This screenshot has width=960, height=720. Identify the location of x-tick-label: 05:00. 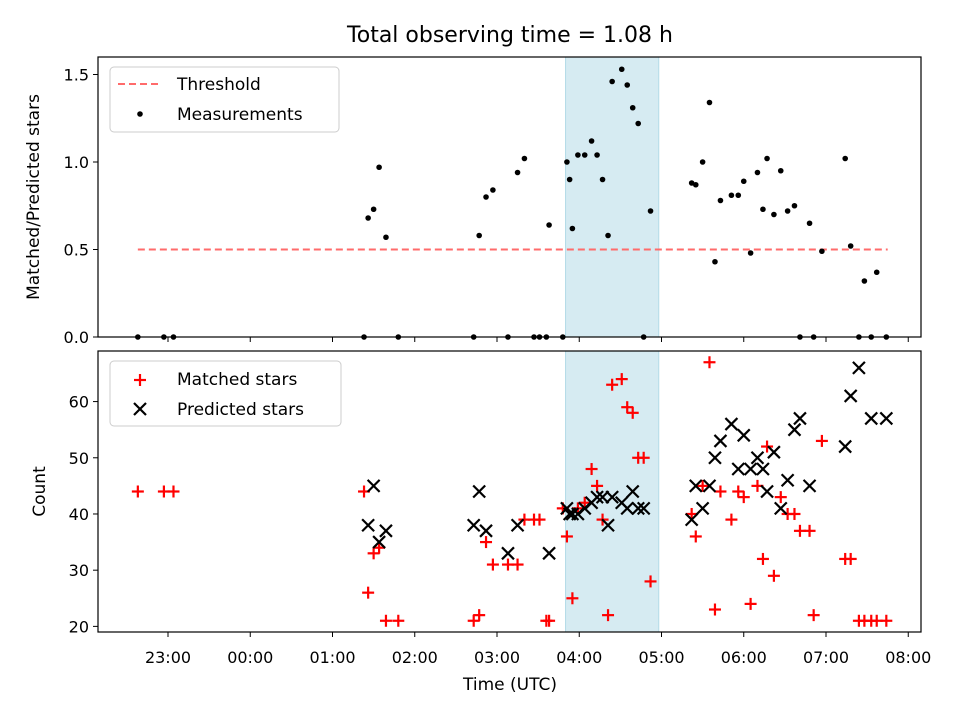
(661, 657).